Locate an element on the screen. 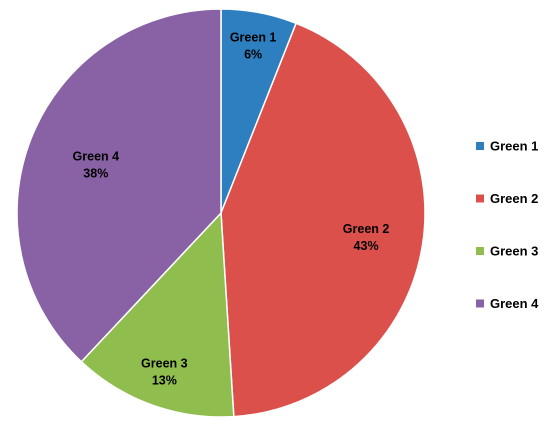 The image size is (550, 425). chart-legend: Green 1 Green 2 Green 3 Green 4 is located at coordinates (507, 225).